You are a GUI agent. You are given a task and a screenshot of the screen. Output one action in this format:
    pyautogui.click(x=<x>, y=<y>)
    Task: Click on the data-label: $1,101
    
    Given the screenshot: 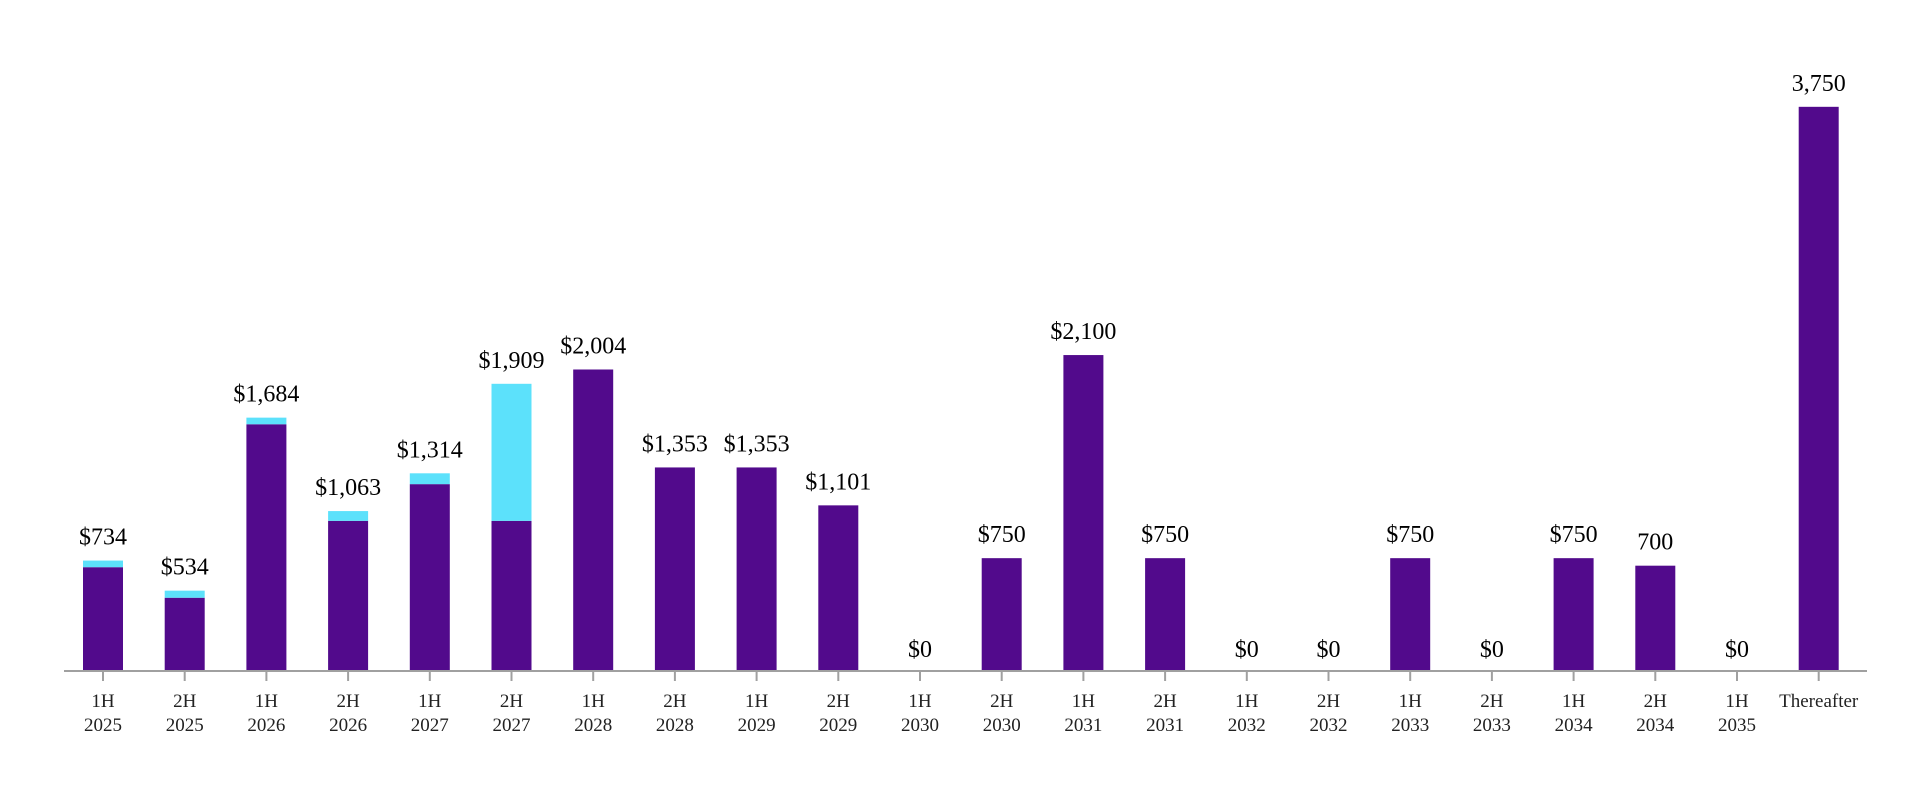 What is the action you would take?
    pyautogui.click(x=838, y=482)
    